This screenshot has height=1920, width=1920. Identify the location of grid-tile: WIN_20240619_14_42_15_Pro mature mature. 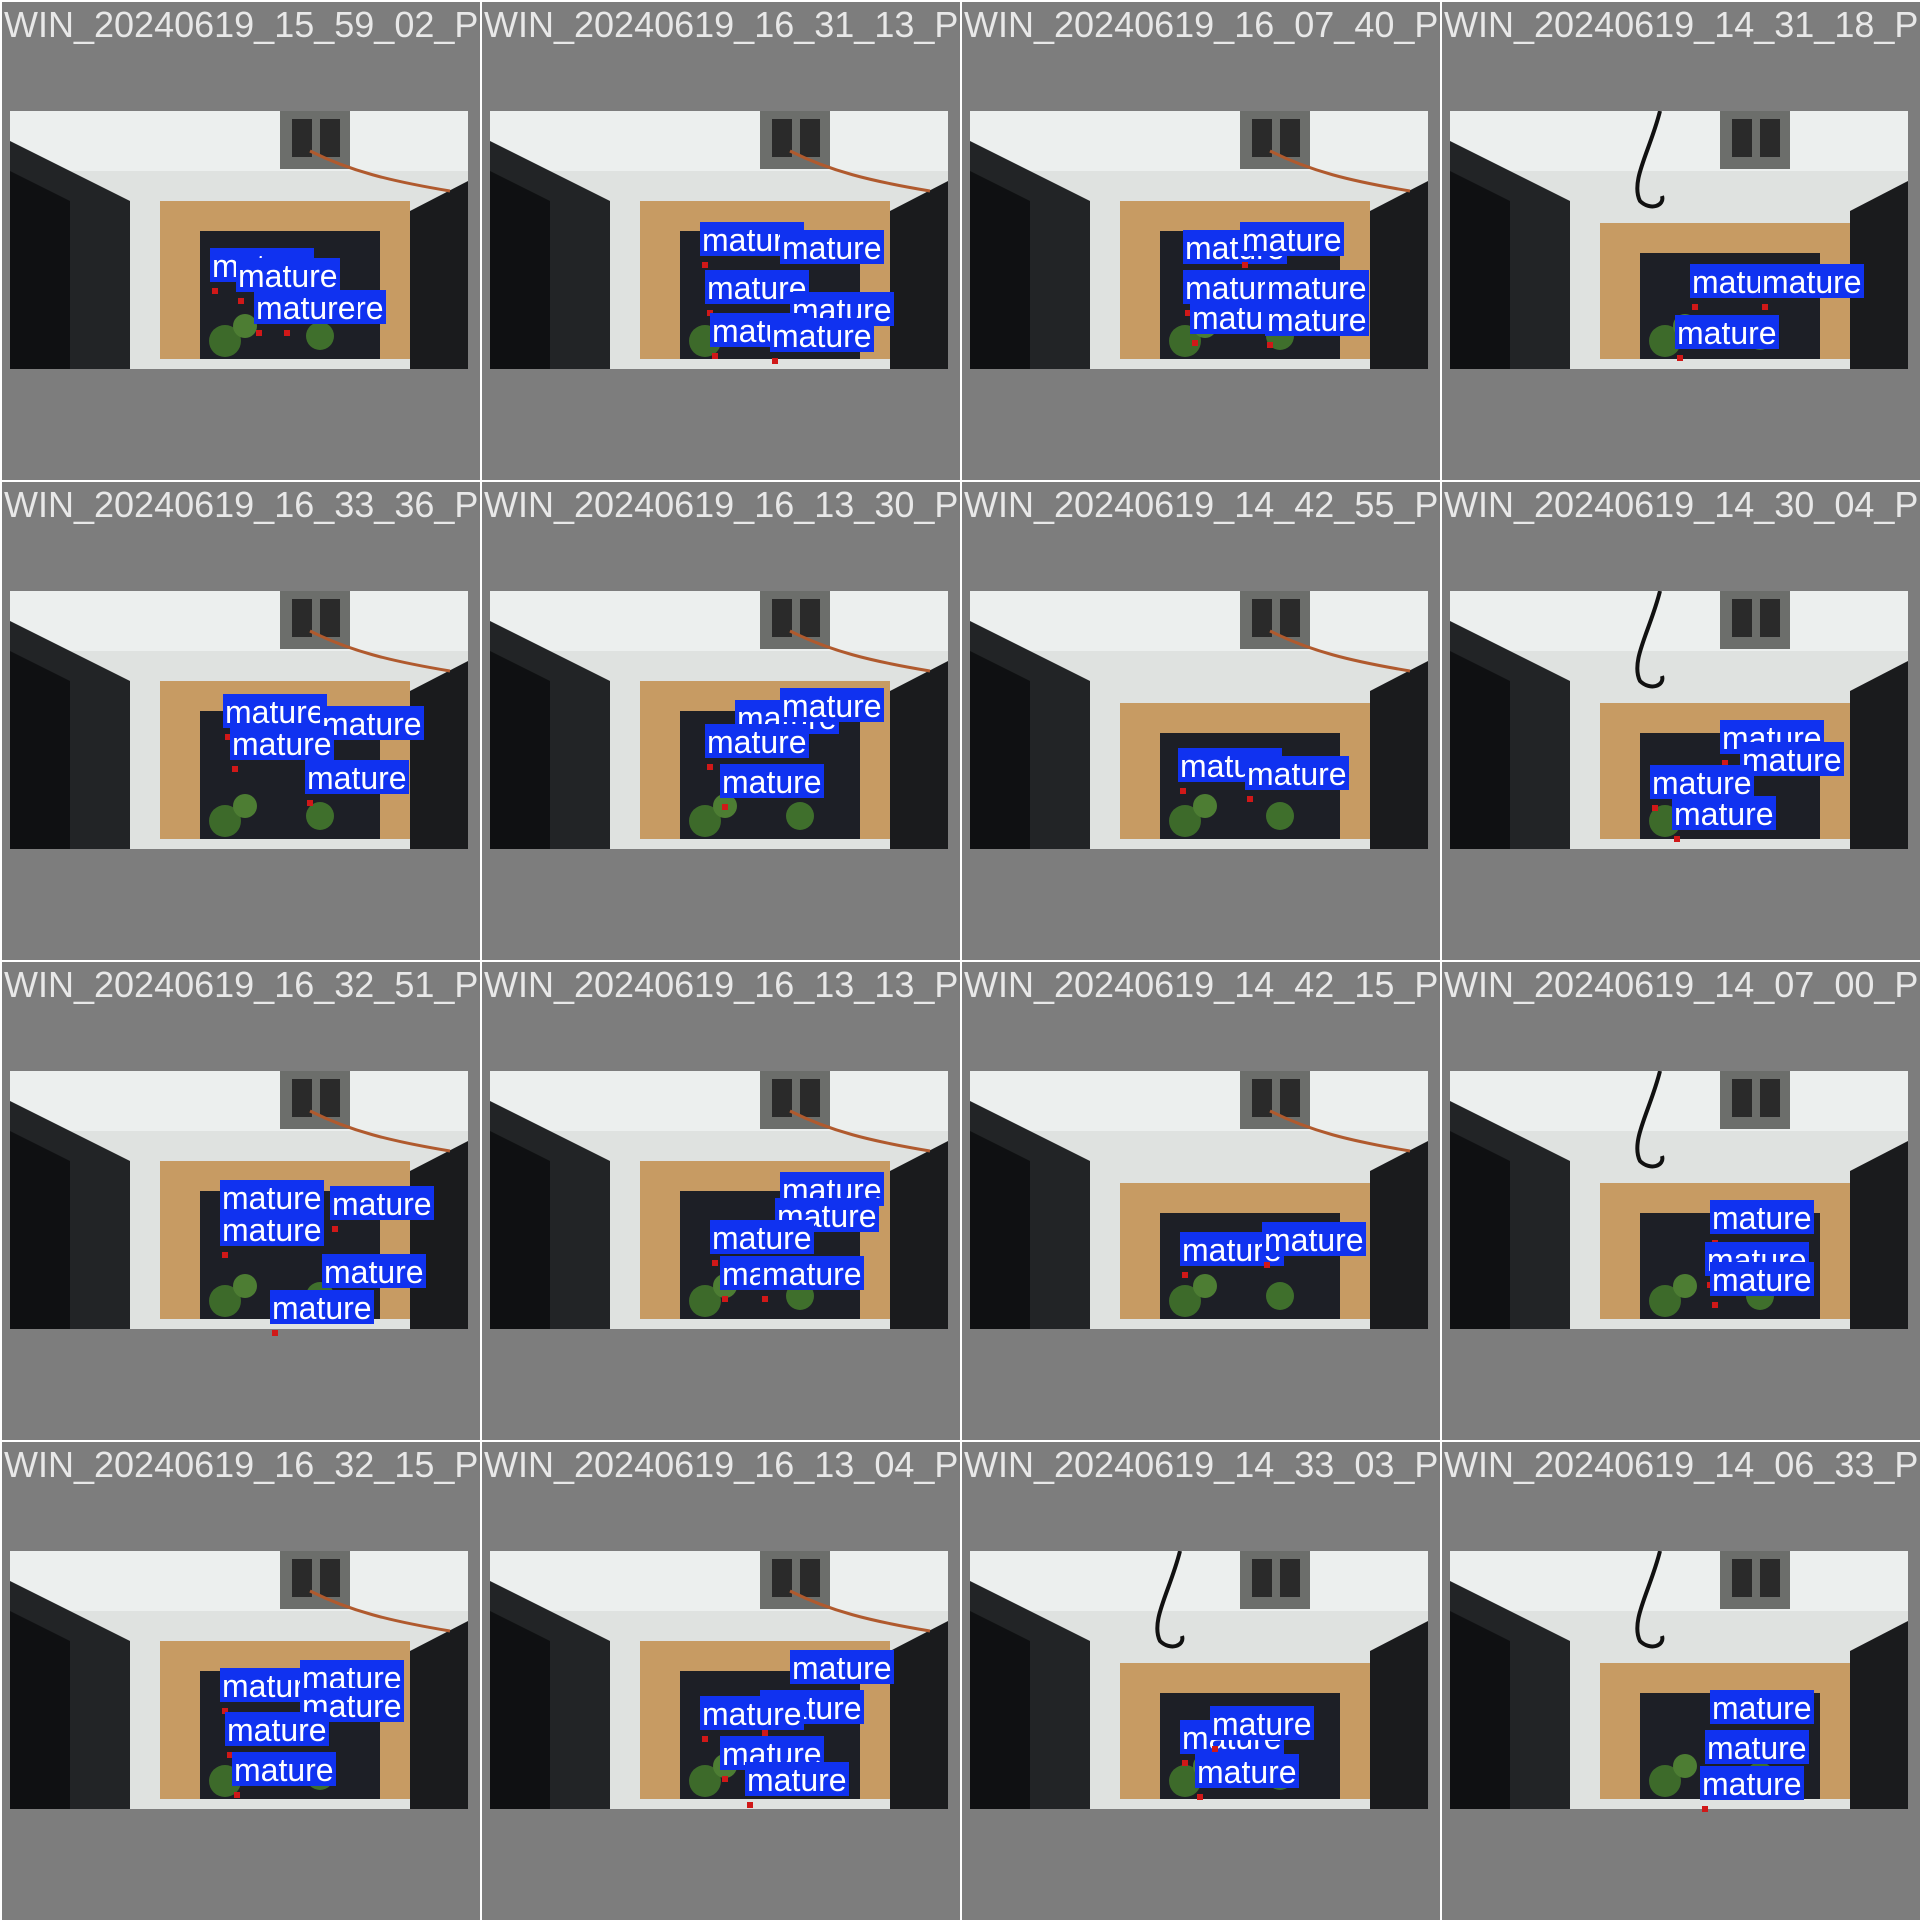
(1200, 1200).